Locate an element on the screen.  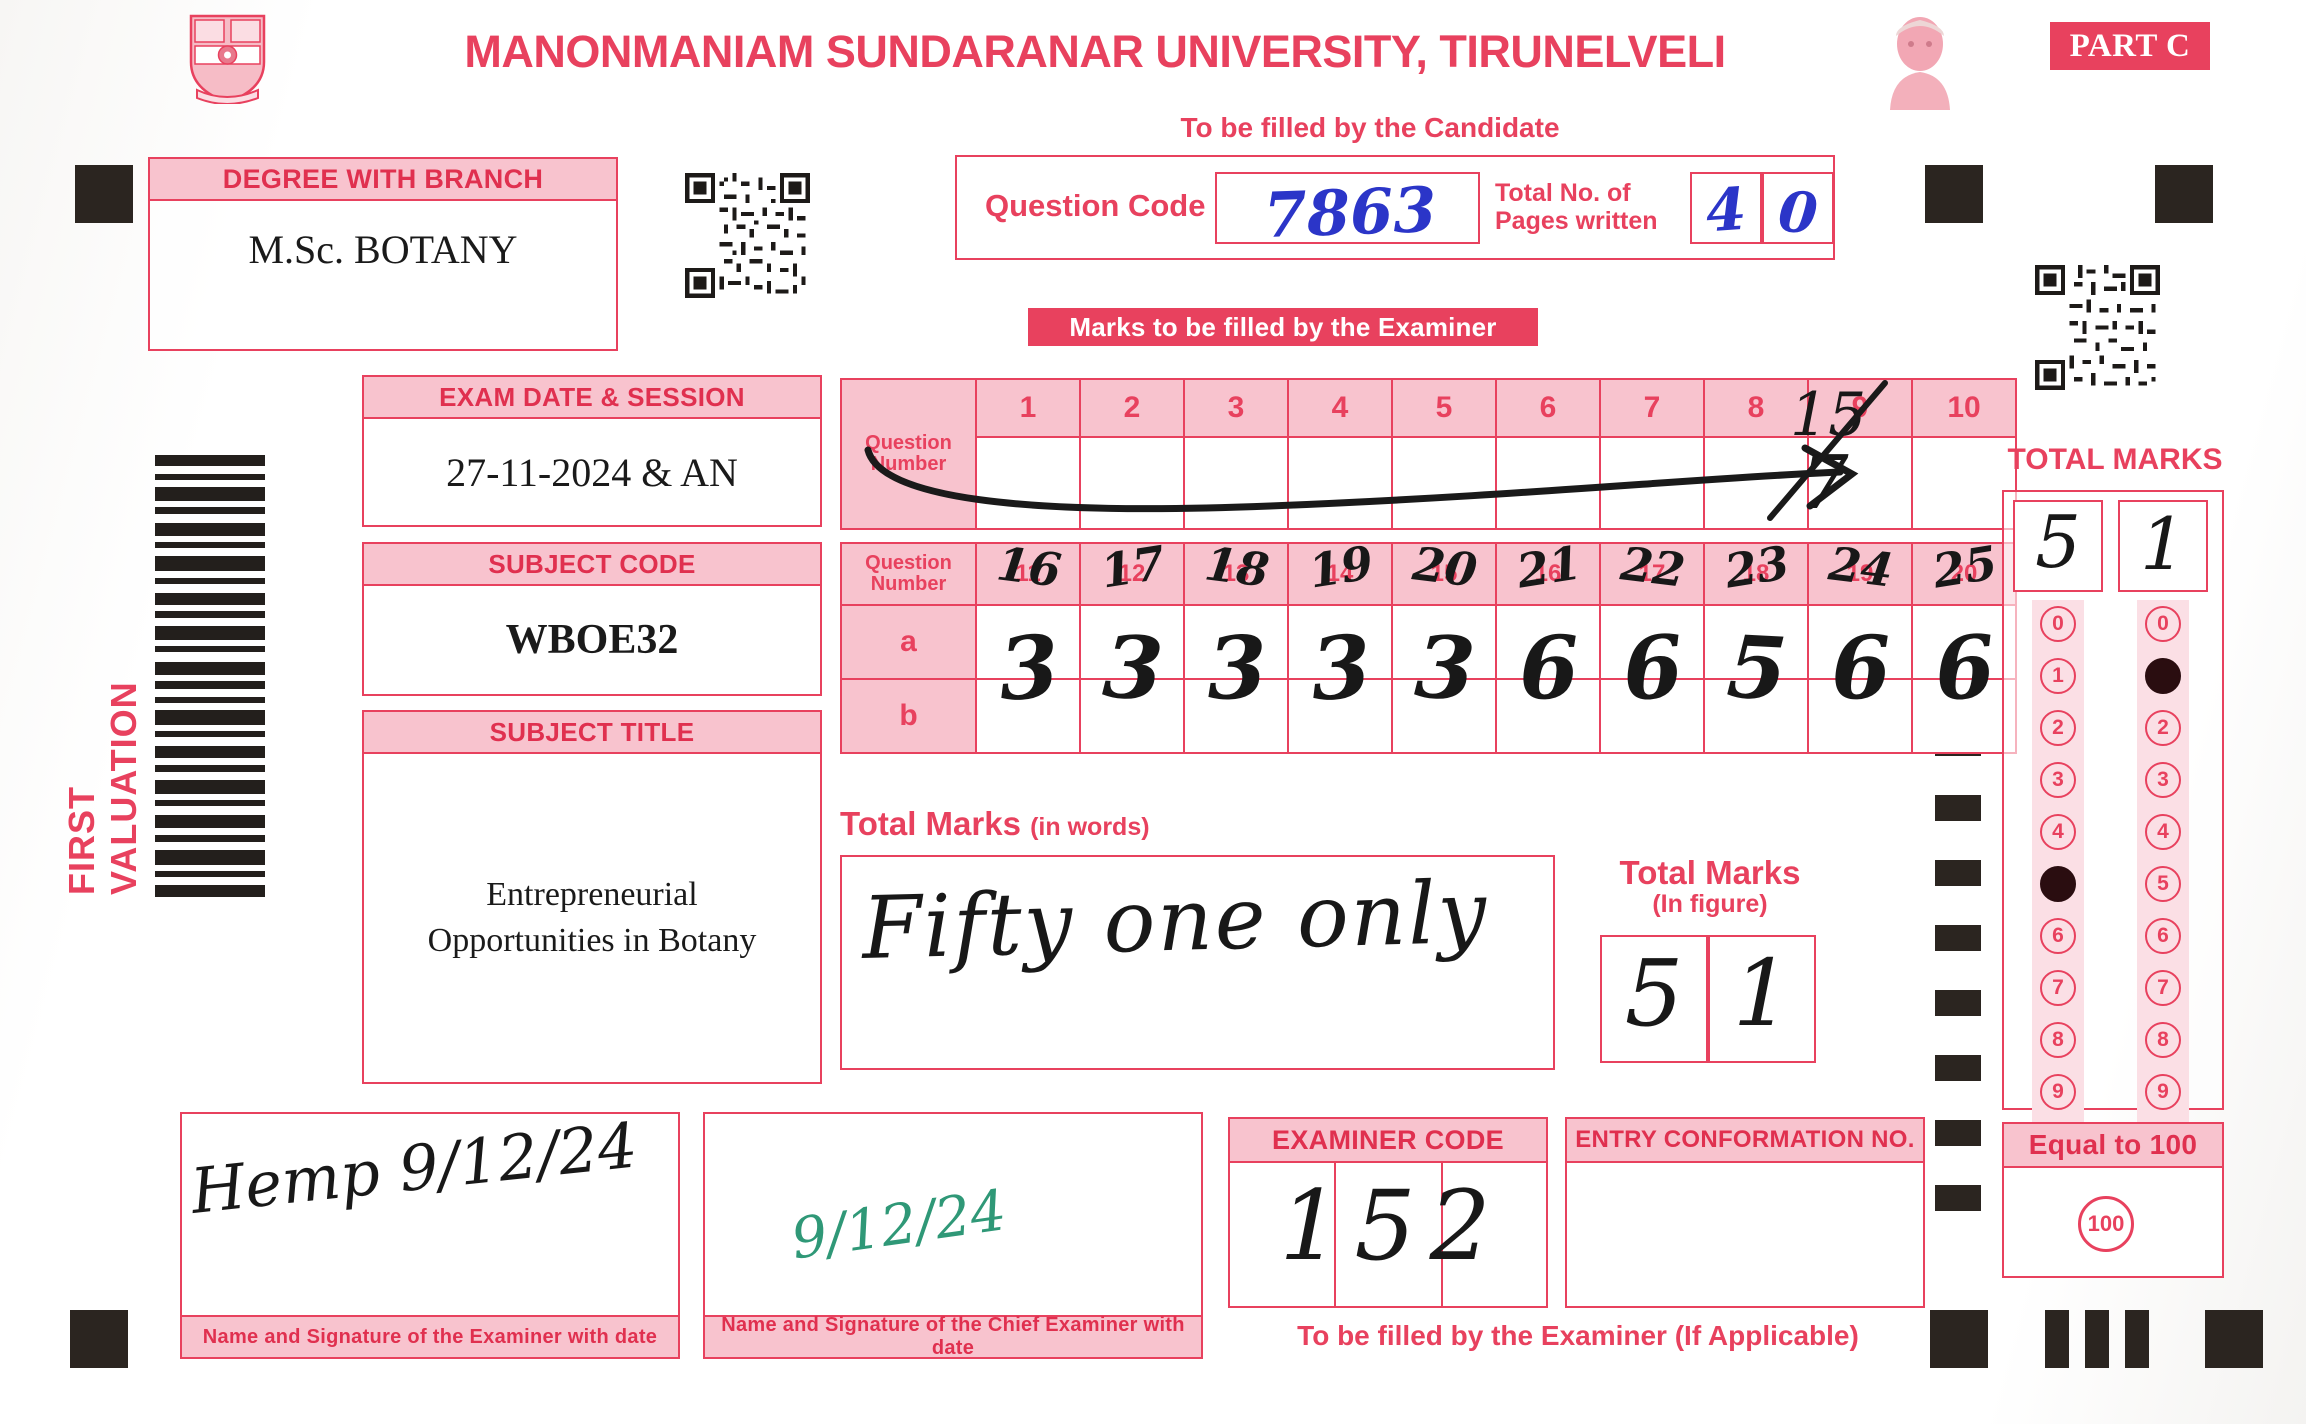
mark-cell-b-1: 3 is located at coordinates (1028, 685).